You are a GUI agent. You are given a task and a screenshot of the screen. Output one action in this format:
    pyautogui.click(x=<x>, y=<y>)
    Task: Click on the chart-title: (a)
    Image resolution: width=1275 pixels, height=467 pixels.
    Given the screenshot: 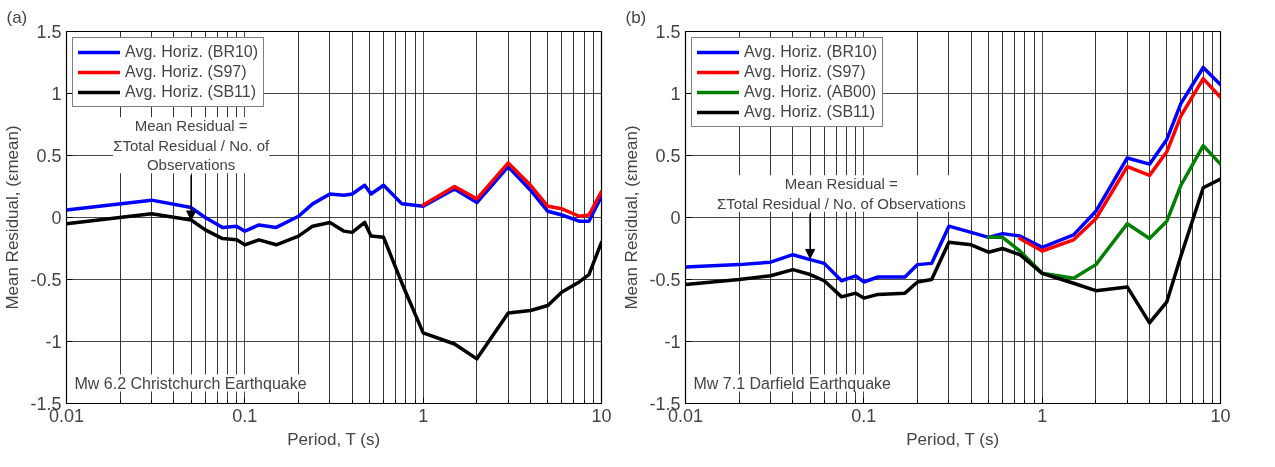 What is the action you would take?
    pyautogui.click(x=17, y=17)
    